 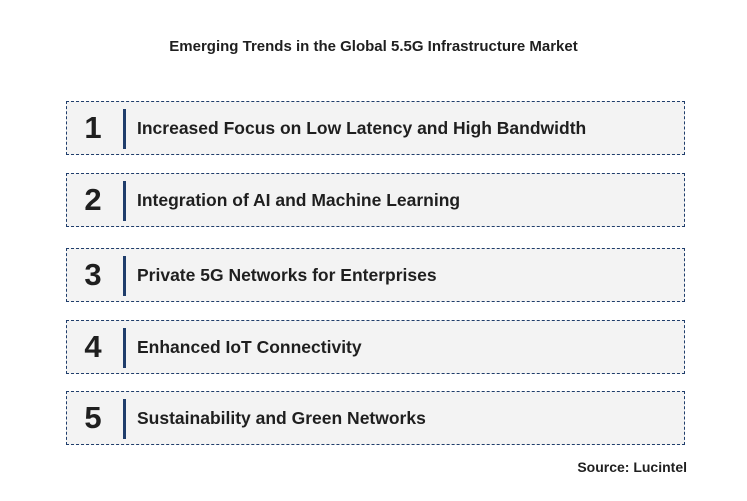 What do you see at coordinates (249, 346) in the screenshot?
I see `trend-label: Enhanced IoT Connectivity` at bounding box center [249, 346].